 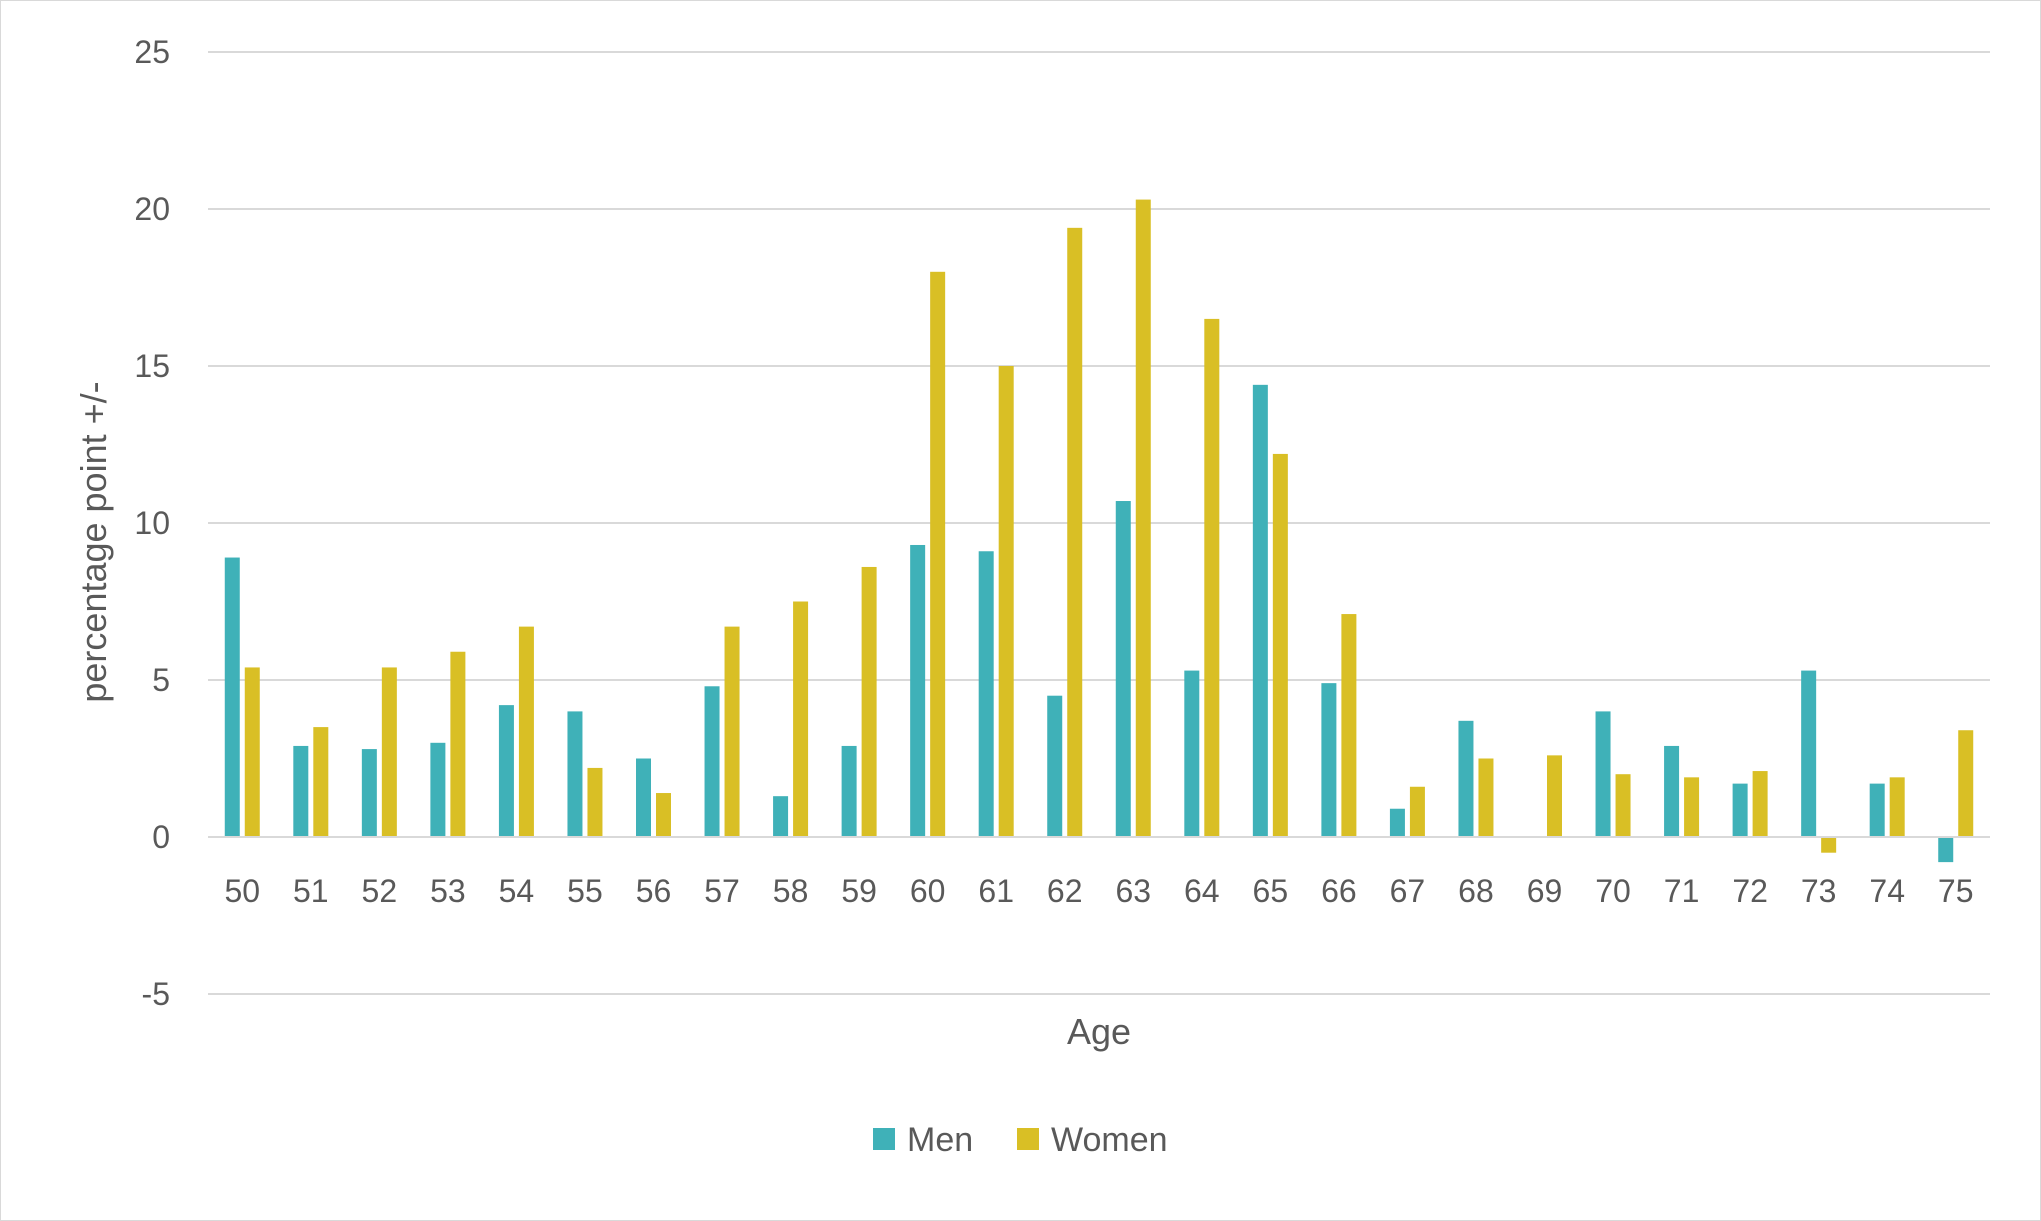 I want to click on x-tick-label: 74, so click(x=1887, y=891).